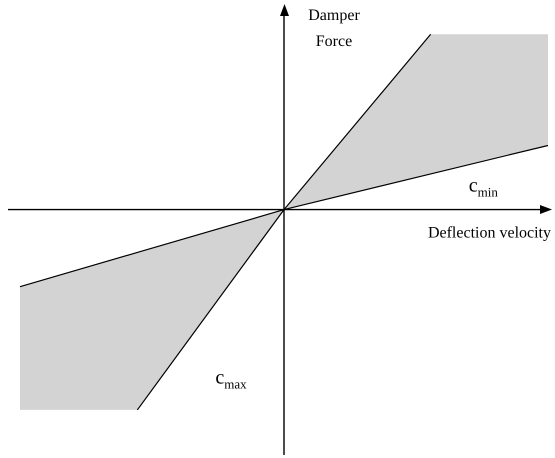 The width and height of the screenshot is (555, 458). What do you see at coordinates (489, 233) in the screenshot?
I see `x-axis-title: Deflection velocity` at bounding box center [489, 233].